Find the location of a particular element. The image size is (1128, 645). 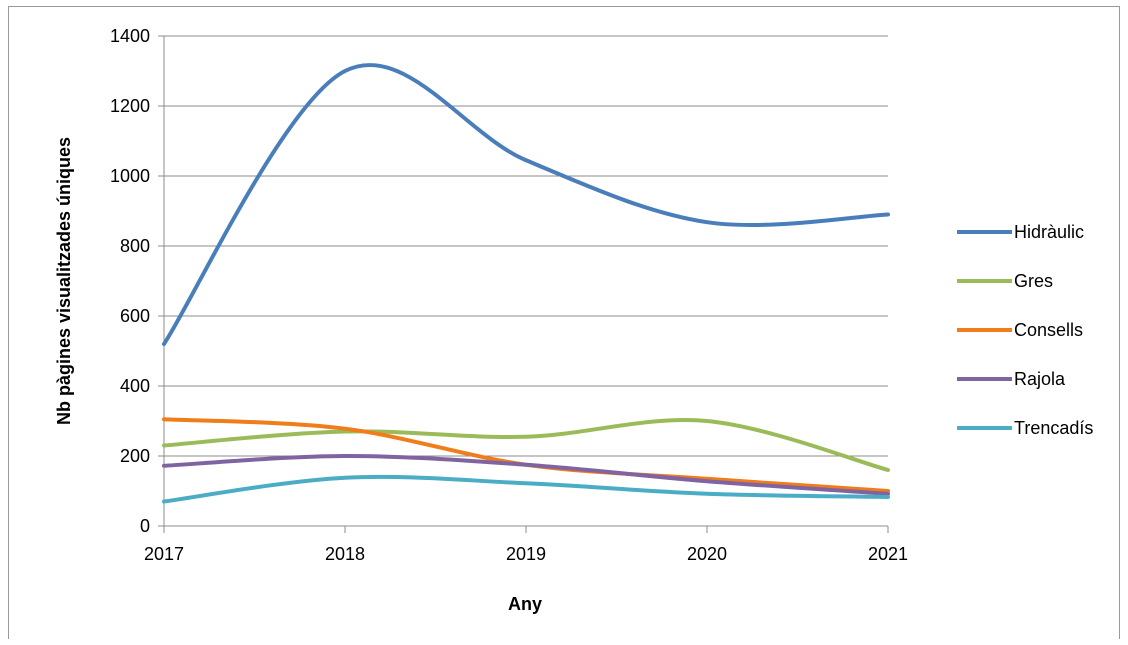

legend-label-gres: Gres is located at coordinates (1033, 281).